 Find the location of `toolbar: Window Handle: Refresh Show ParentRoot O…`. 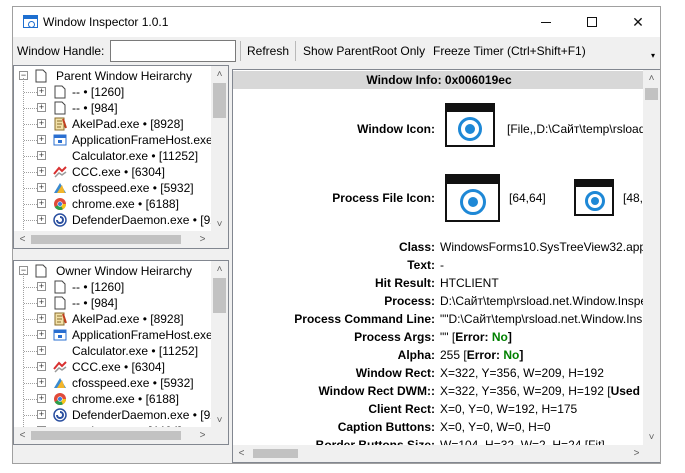

toolbar: Window Handle: Refresh Show ParentRoot O… is located at coordinates (336, 51).